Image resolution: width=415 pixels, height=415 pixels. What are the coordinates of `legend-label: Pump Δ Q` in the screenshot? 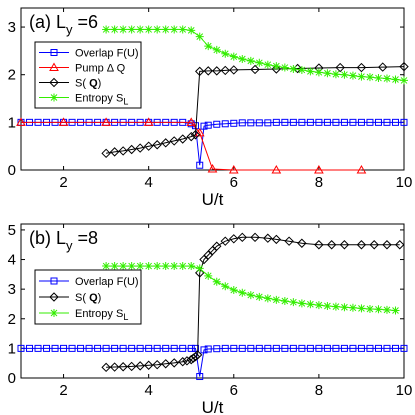 It's located at (100, 69).